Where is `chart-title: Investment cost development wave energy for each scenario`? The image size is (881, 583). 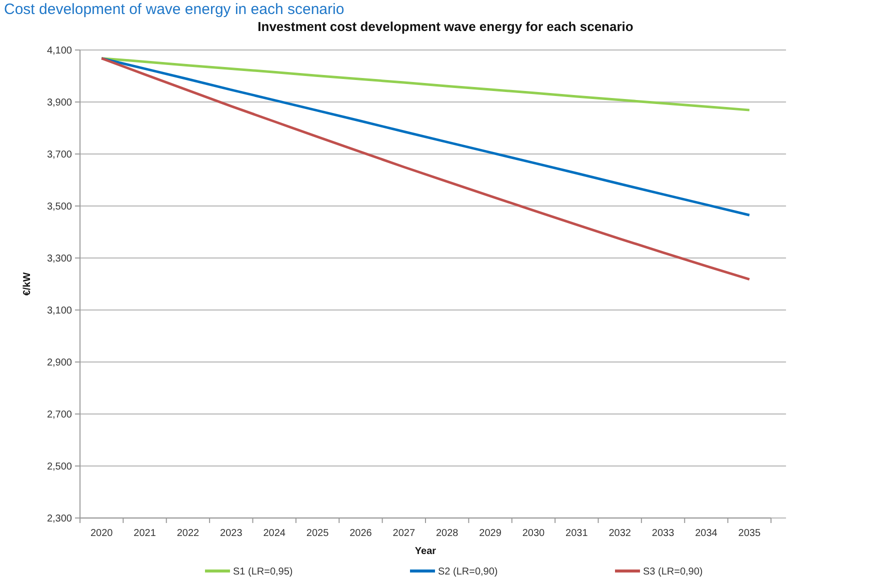 chart-title: Investment cost development wave energy for each scenario is located at coordinates (446, 26).